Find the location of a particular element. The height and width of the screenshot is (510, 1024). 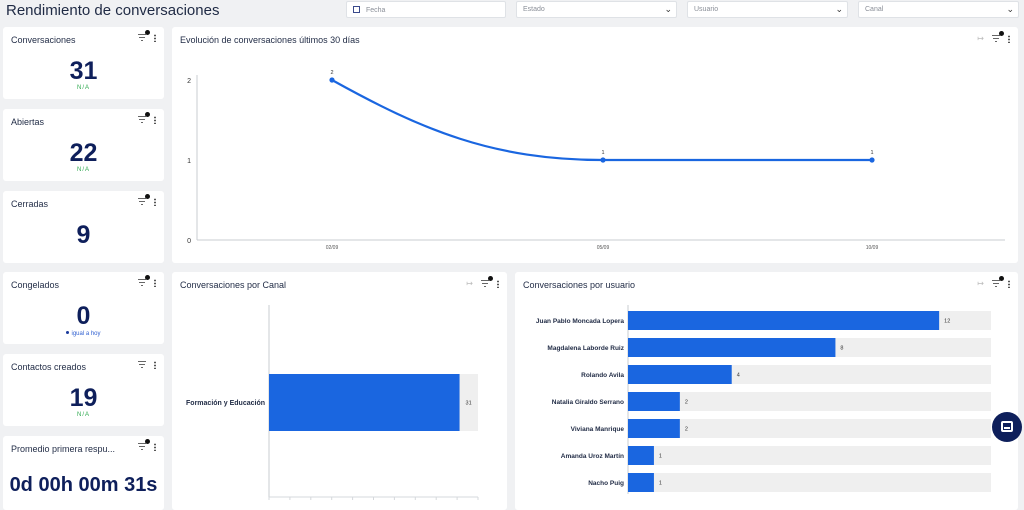

chart-title: Conversaciones por Canal is located at coordinates (233, 285).